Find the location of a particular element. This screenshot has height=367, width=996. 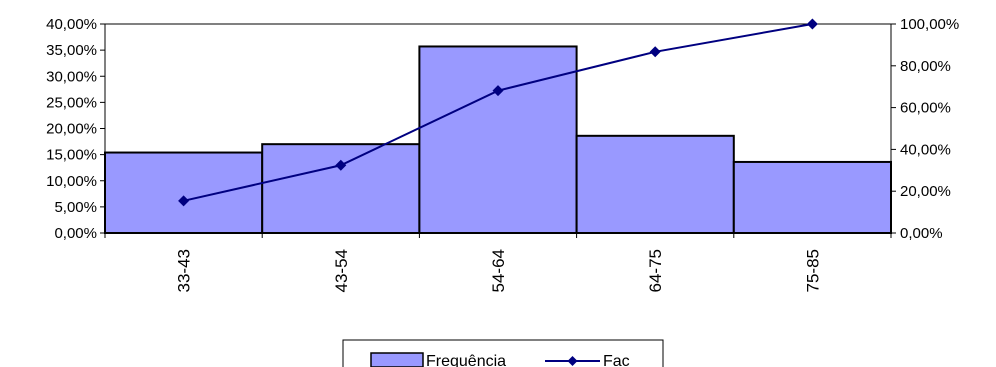

left-tick-label: 35,00% is located at coordinates (71, 50).